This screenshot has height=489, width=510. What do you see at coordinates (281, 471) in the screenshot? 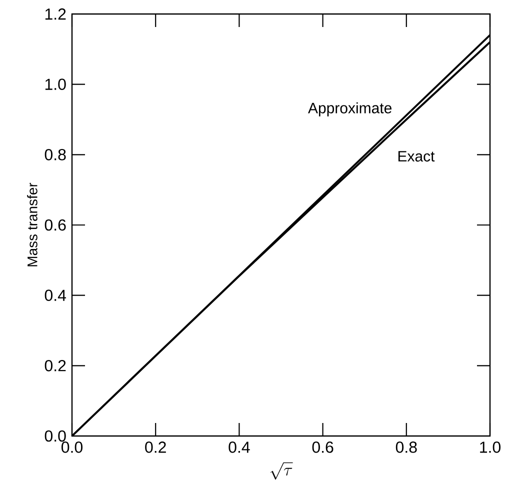
I see `x-axis-title: $\sqrt{\tau}$` at bounding box center [281, 471].